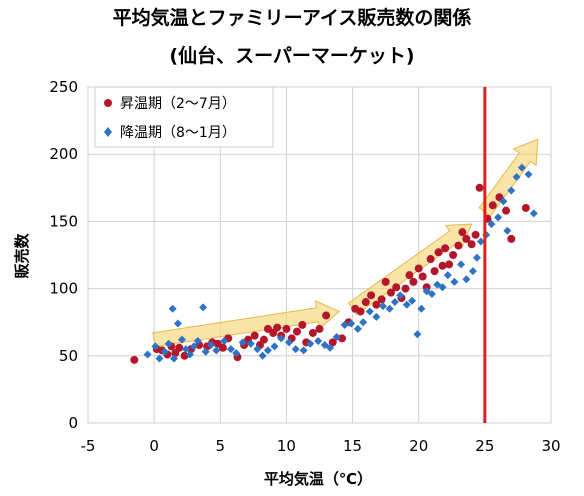 The width and height of the screenshot is (584, 496). Describe the element at coordinates (63, 87) in the screenshot. I see `y-tick-label: 250` at that location.